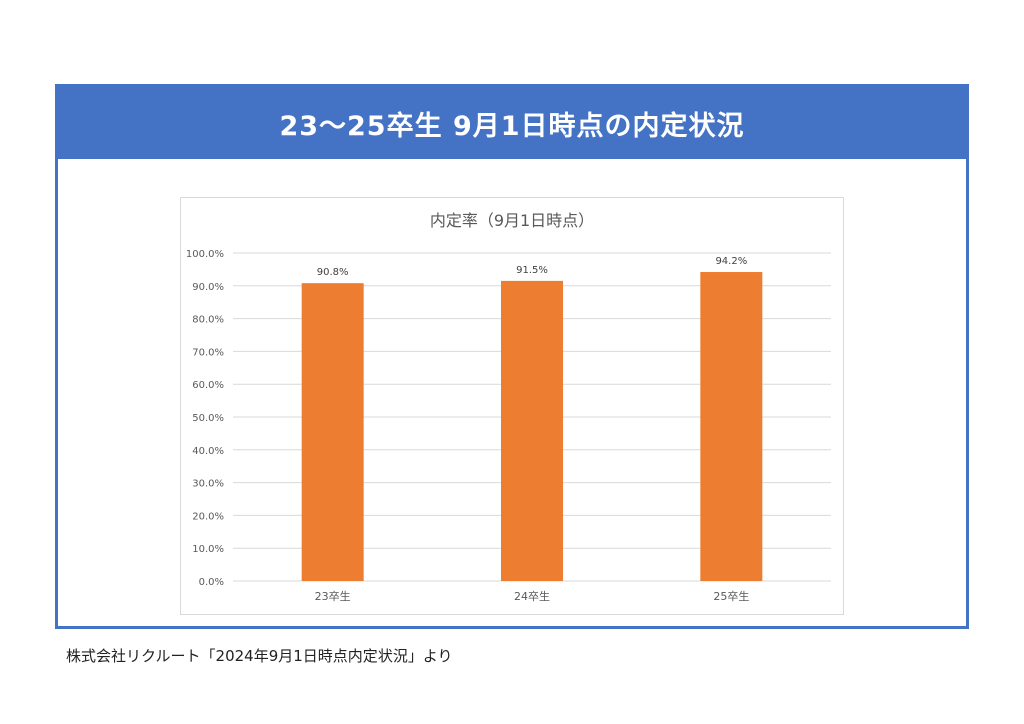 This screenshot has width=1024, height=724. Describe the element at coordinates (208, 484) in the screenshot. I see `y-tick-label: 30.0%` at that location.